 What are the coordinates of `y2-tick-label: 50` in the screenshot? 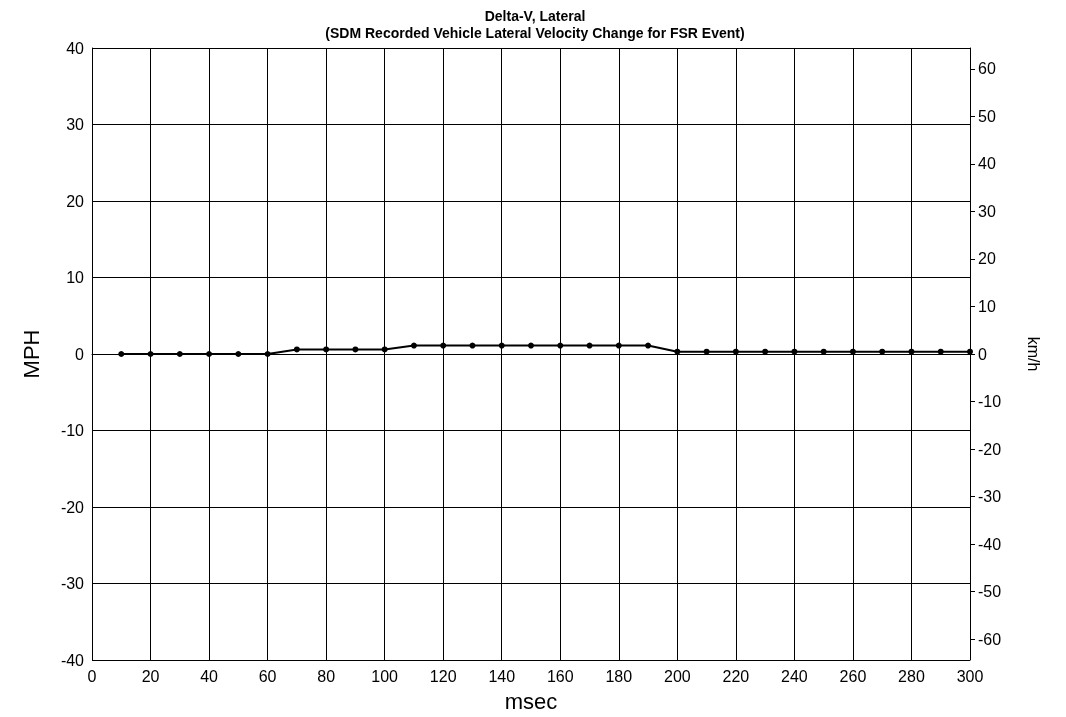 It's located at (987, 116).